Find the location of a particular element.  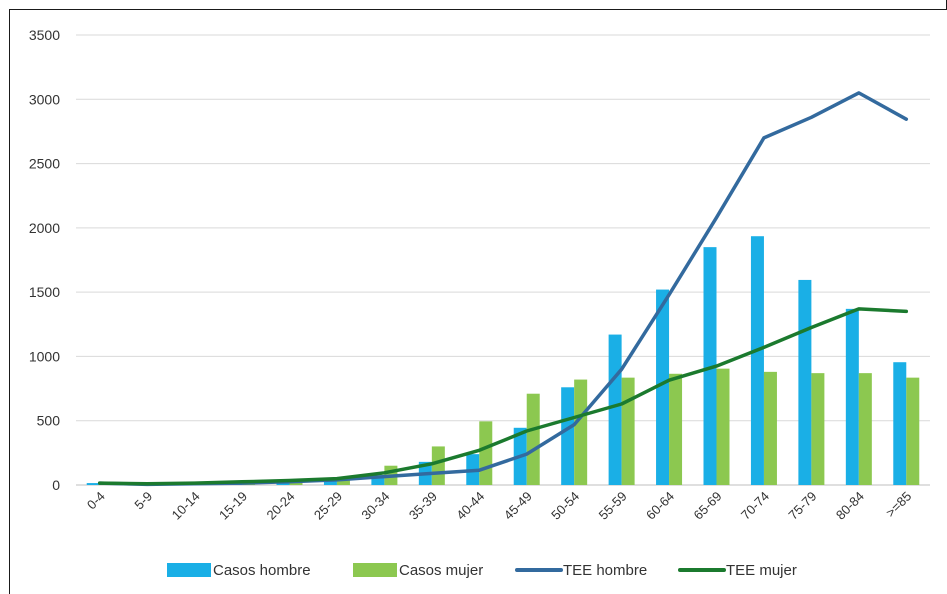

x-tick-label: 25-29 is located at coordinates (328, 506).